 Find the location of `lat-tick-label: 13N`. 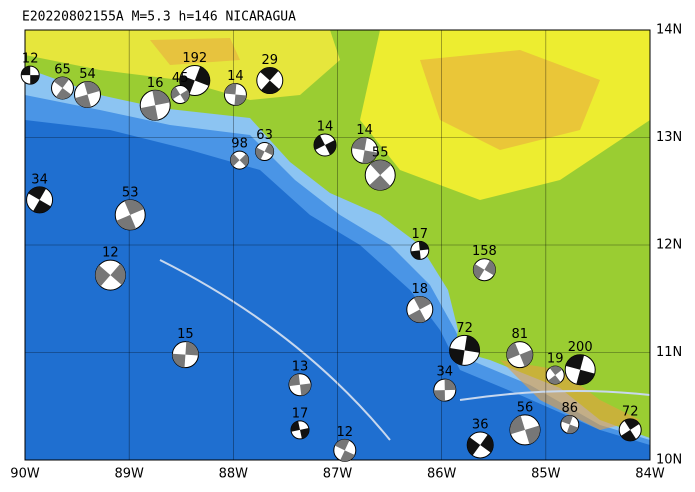

lat-tick-label: 13N is located at coordinates (669, 137).